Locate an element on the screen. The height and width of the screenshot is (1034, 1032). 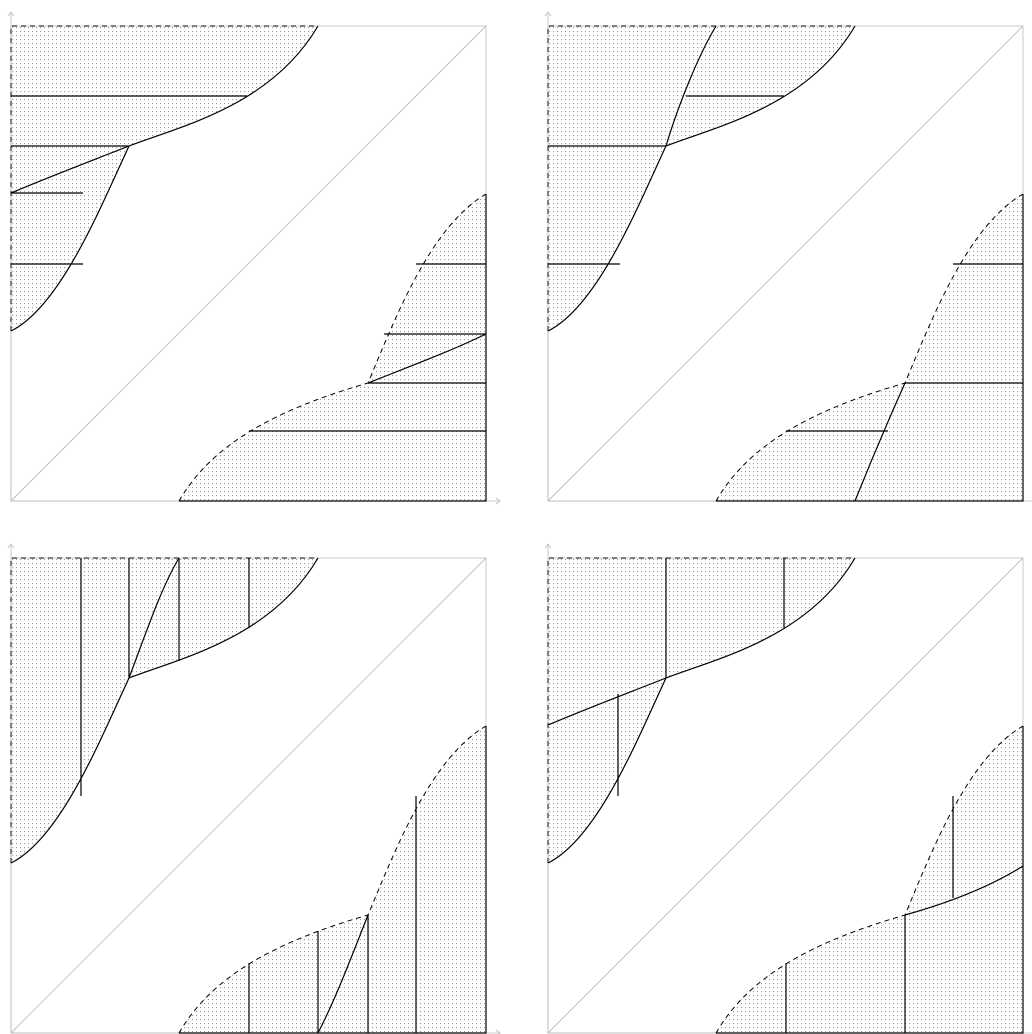
bottom-left-x-arrow is located at coordinates (498, 1031).